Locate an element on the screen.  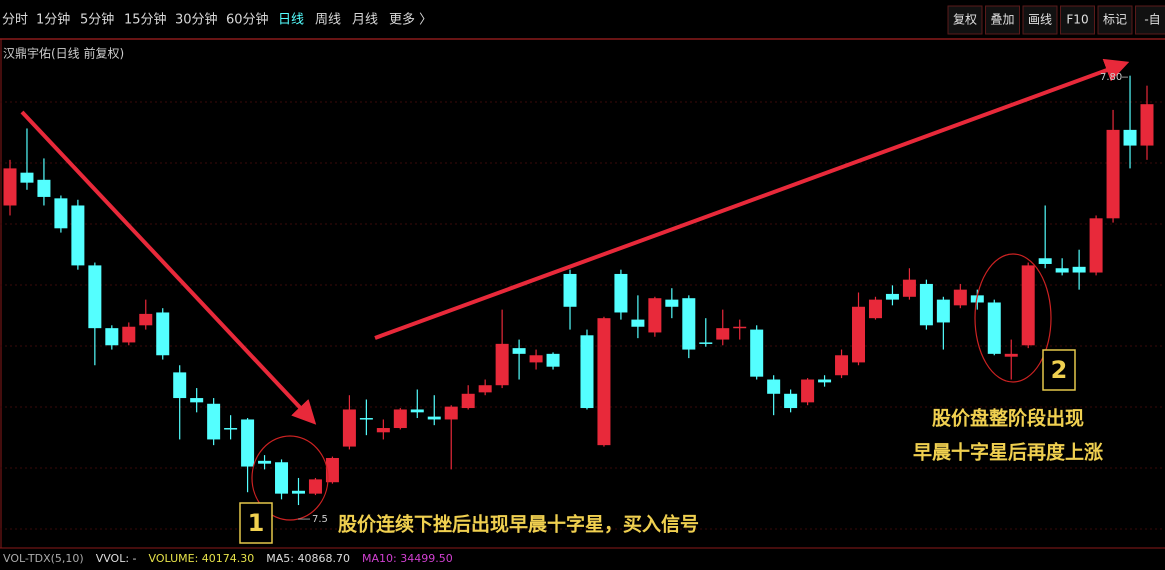
toolbar-button-label: 标记 is located at coordinates (1115, 20).